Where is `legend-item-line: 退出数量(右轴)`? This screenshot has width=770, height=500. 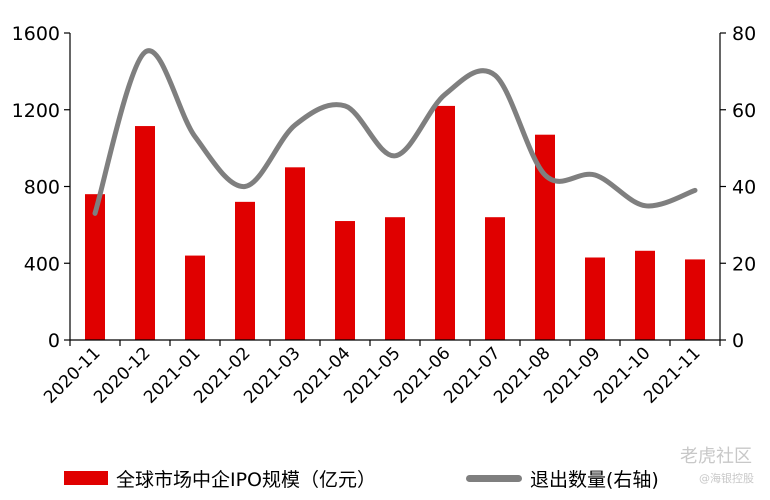 legend-item-line: 退出数量(右轴) is located at coordinates (562, 478).